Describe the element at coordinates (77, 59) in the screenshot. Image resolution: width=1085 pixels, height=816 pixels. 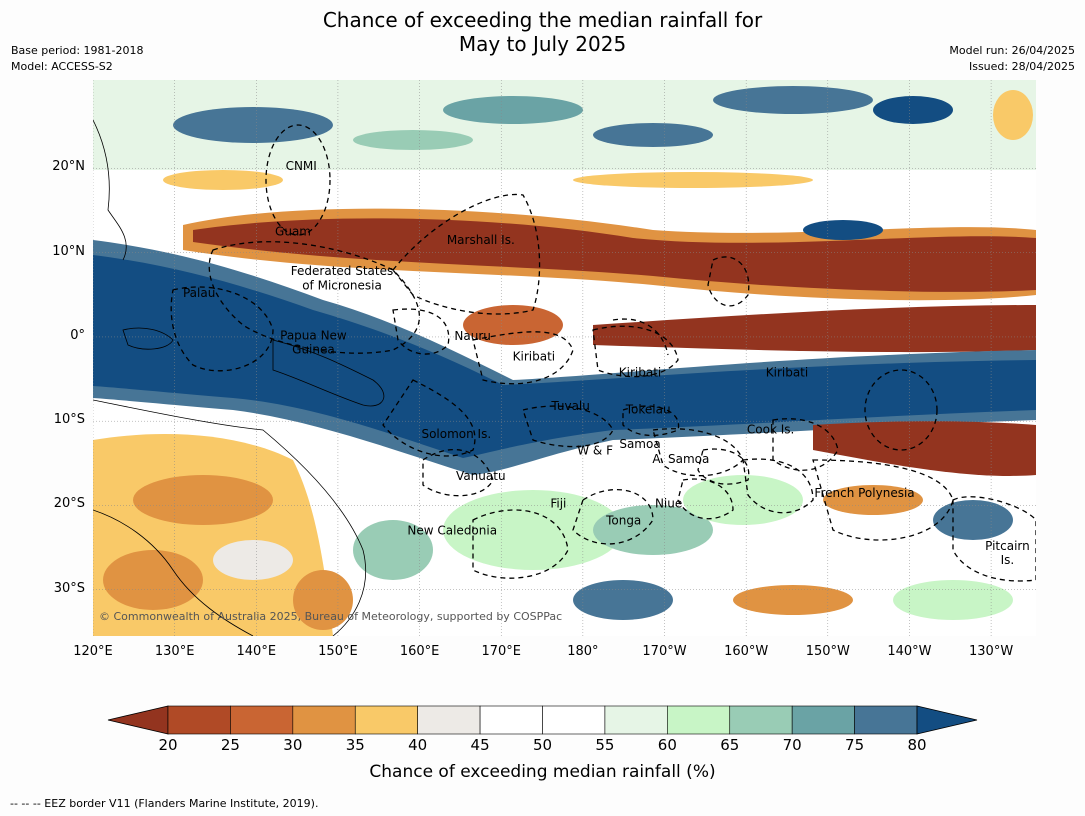
I see `meta-left: Base period: 1981-2018 Model: ACCESS-S2` at that location.